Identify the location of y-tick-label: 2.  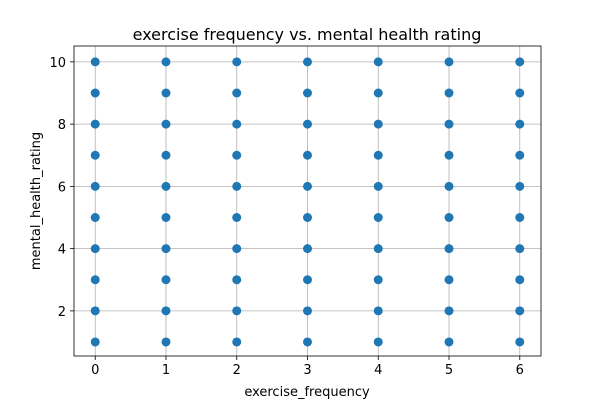
(62, 312).